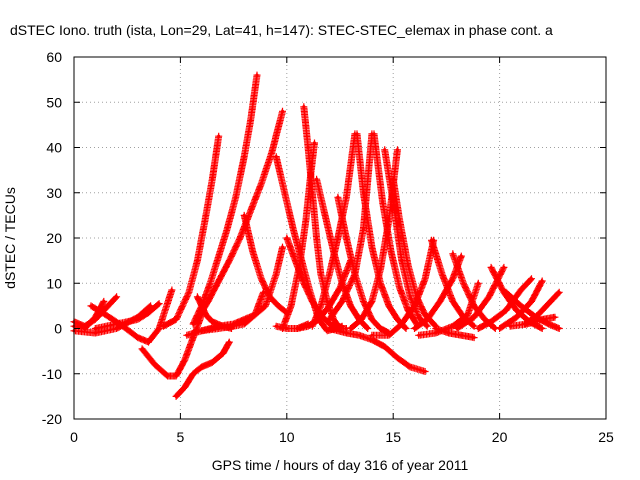 This screenshot has width=640, height=480. What do you see at coordinates (54, 57) in the screenshot?
I see `y-tick-label: 60` at bounding box center [54, 57].